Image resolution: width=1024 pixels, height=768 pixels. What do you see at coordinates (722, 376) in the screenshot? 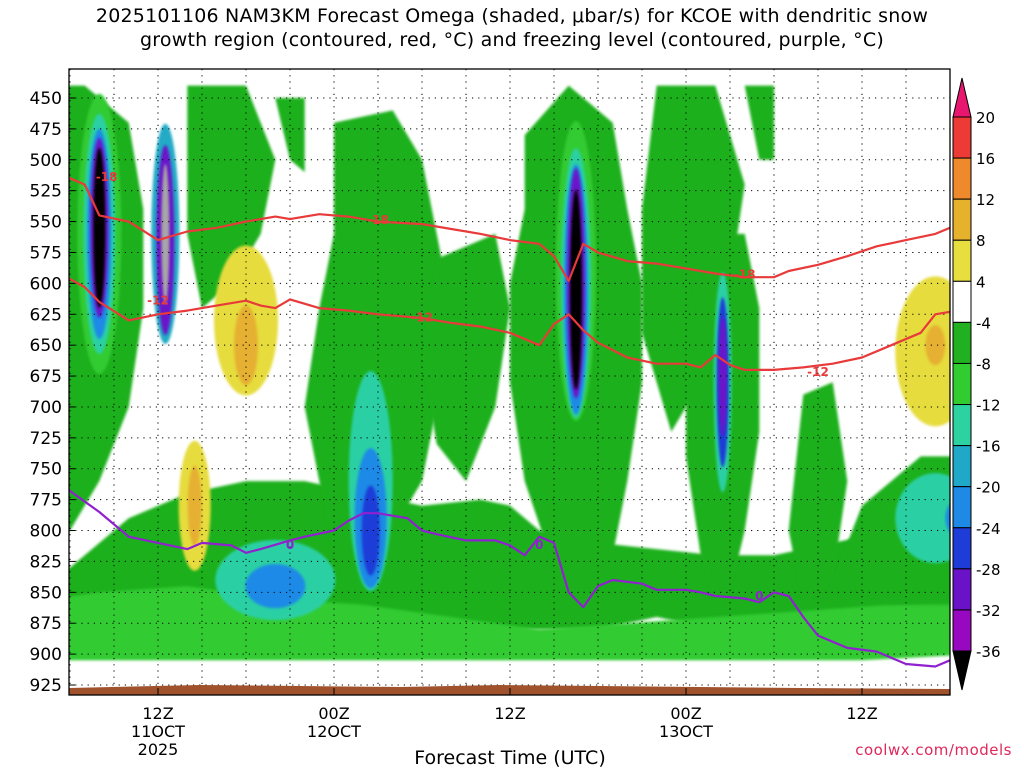
I see `shade-col3-core` at bounding box center [722, 376].